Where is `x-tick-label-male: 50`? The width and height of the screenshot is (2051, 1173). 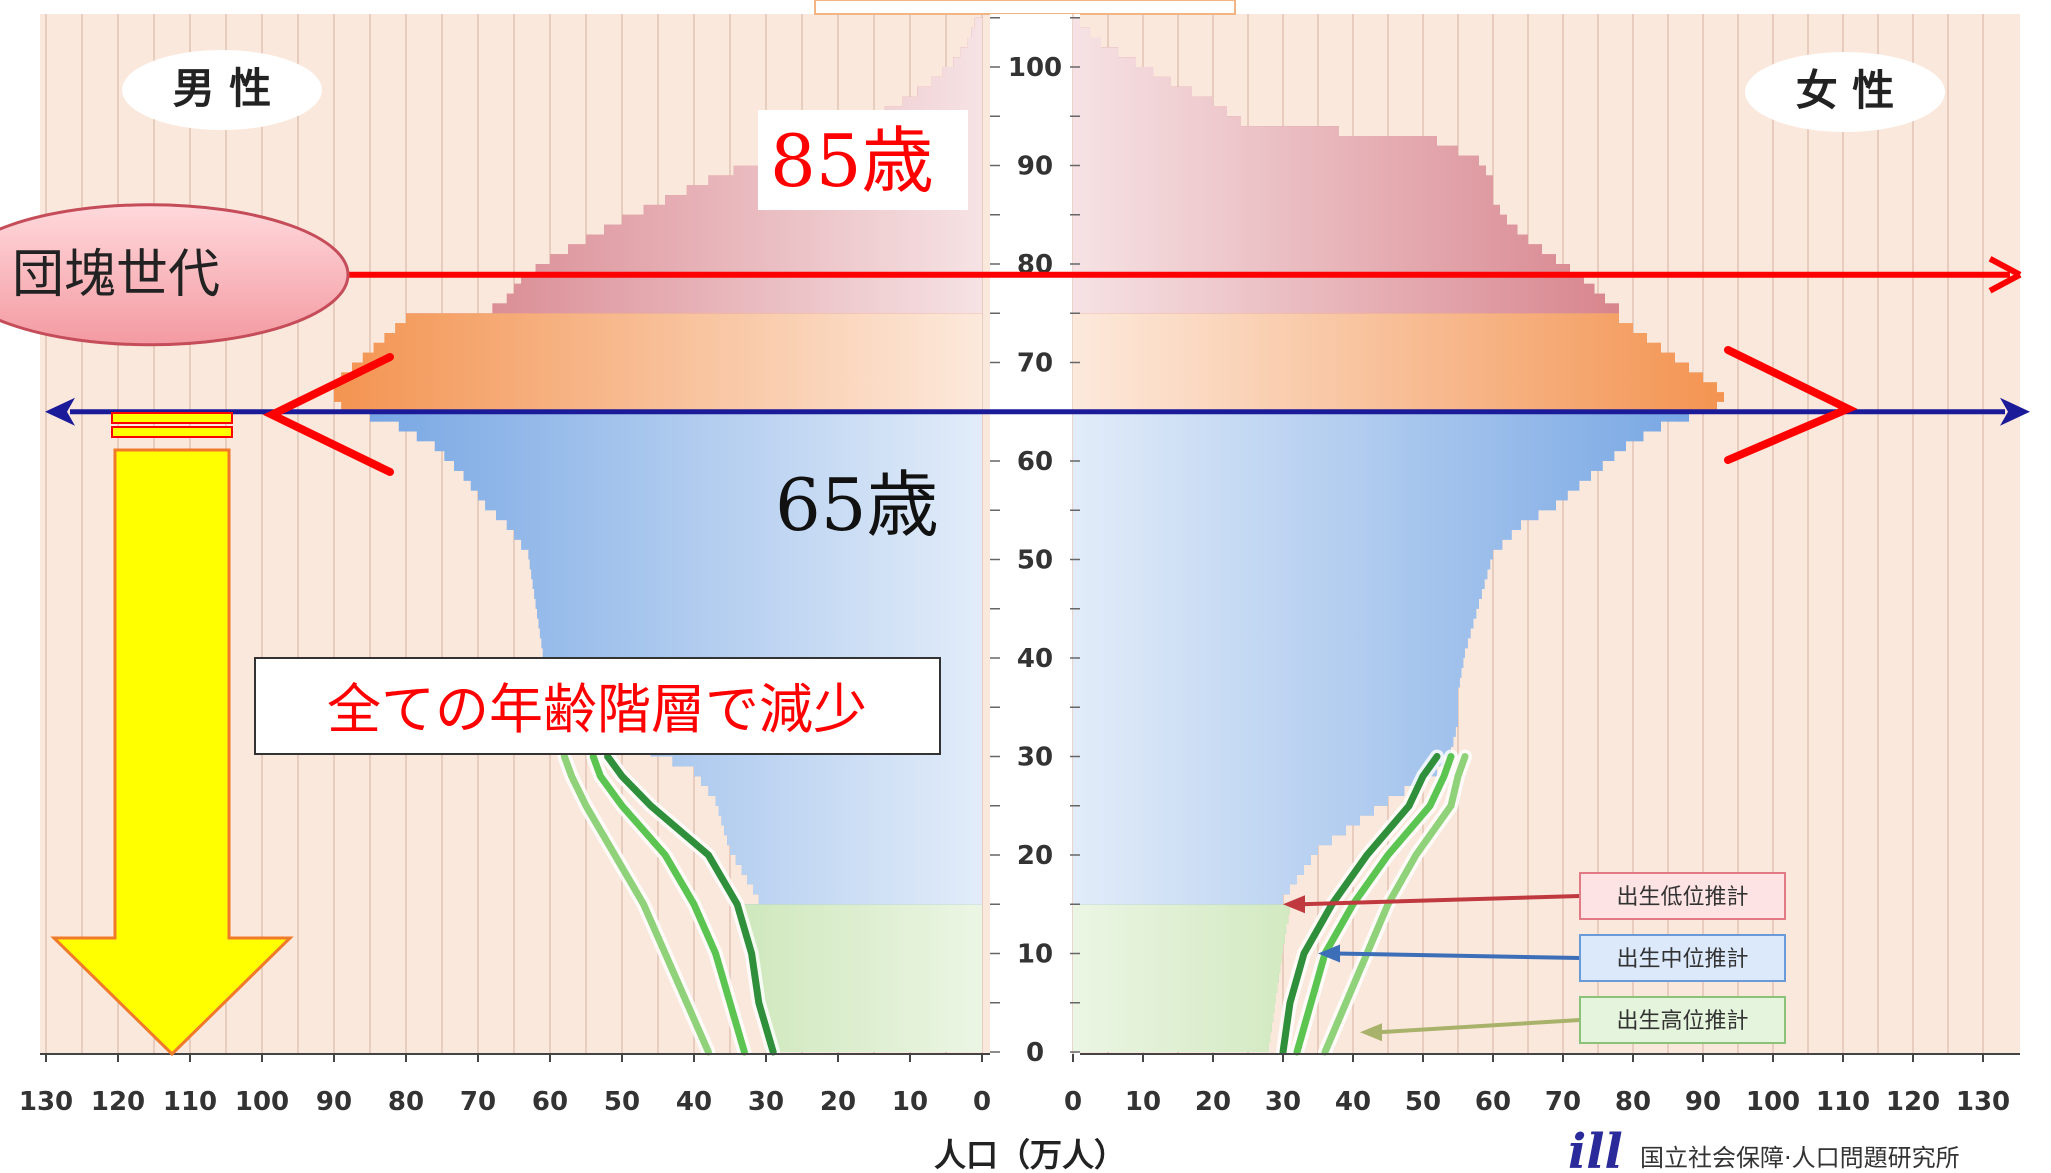 x-tick-label-male: 50 is located at coordinates (622, 1102).